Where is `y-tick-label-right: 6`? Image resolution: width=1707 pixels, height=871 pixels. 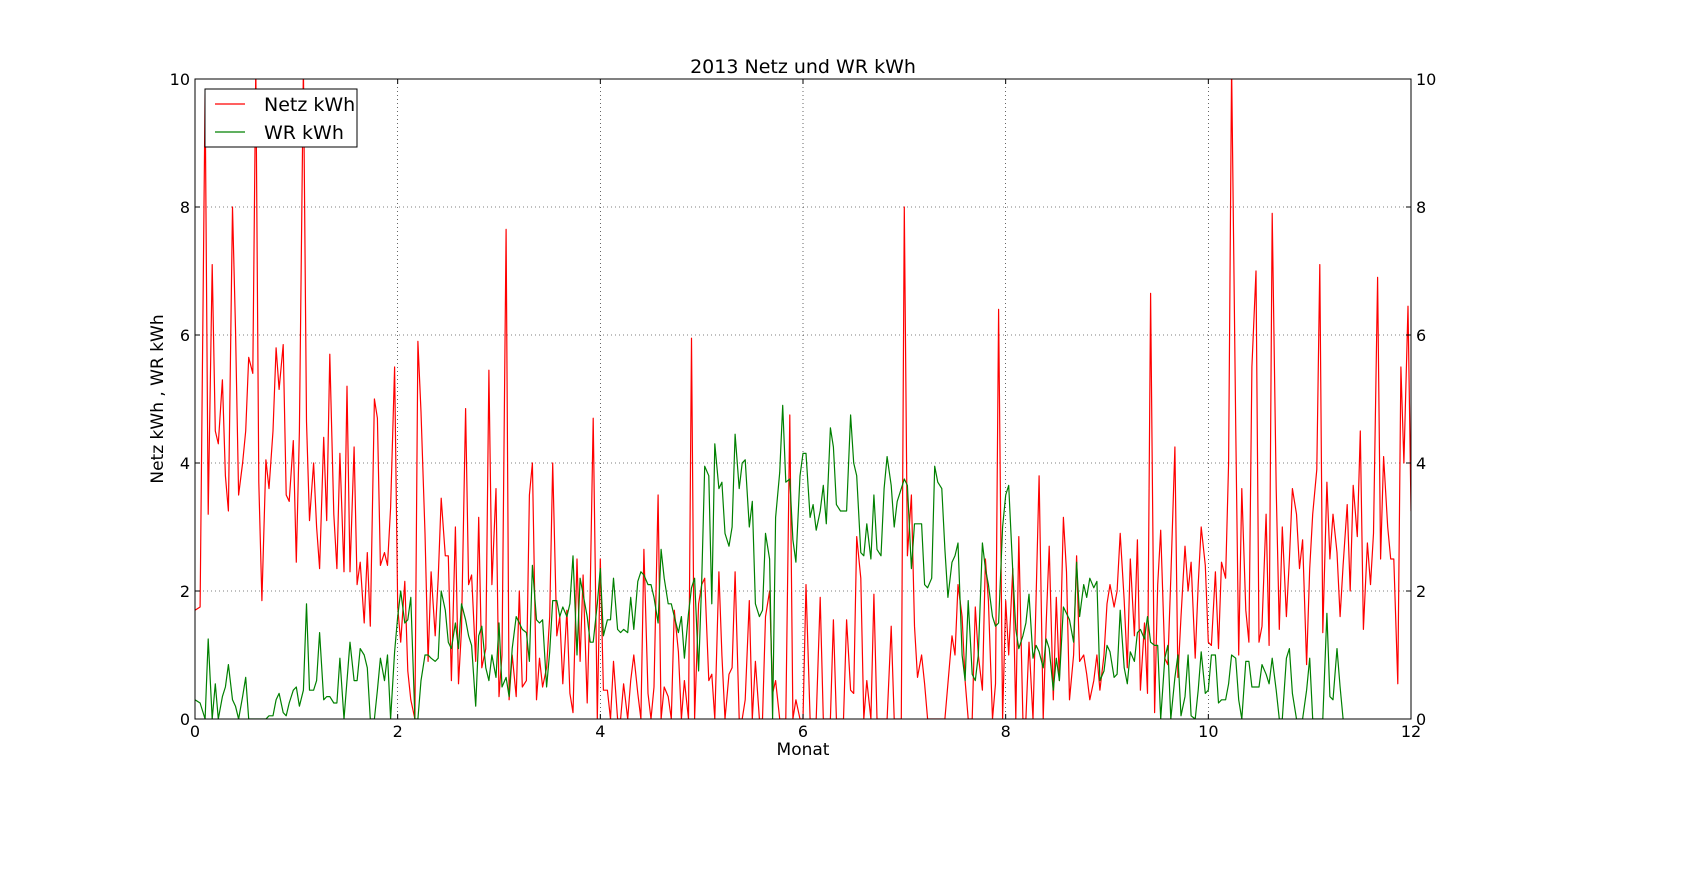 y-tick-label-right: 6 is located at coordinates (1421, 335).